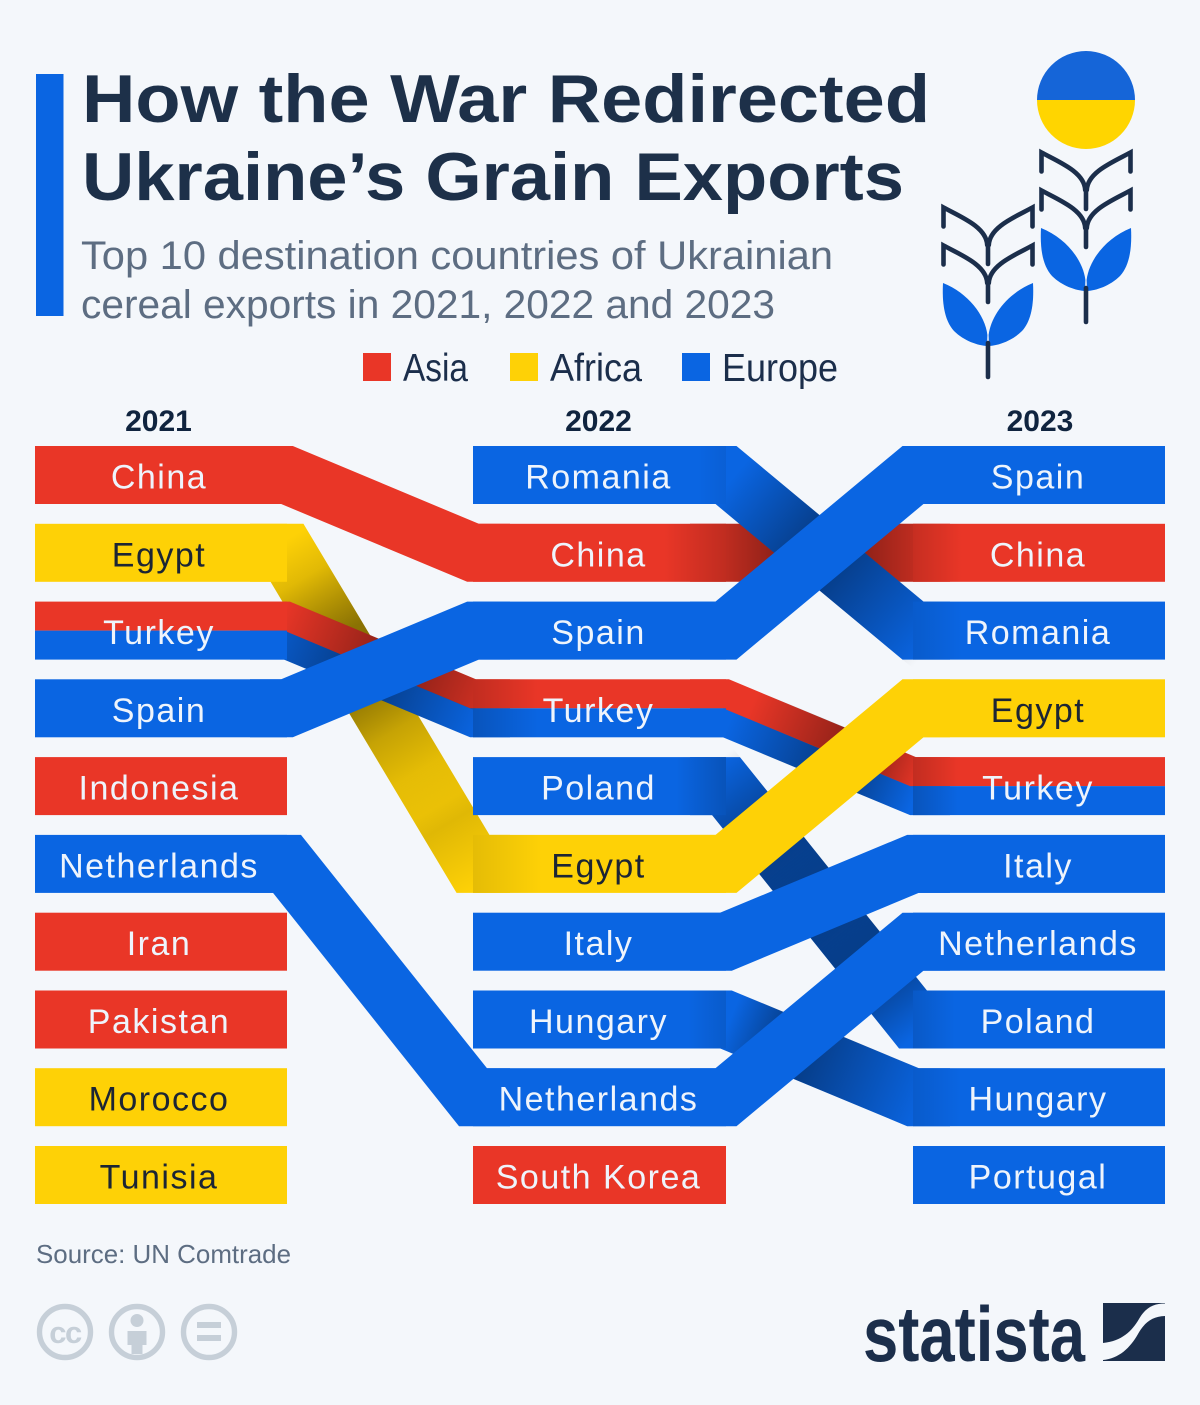 The height and width of the screenshot is (1405, 1200). Describe the element at coordinates (1038, 1178) in the screenshot. I see `svg-text: Portugal` at that location.